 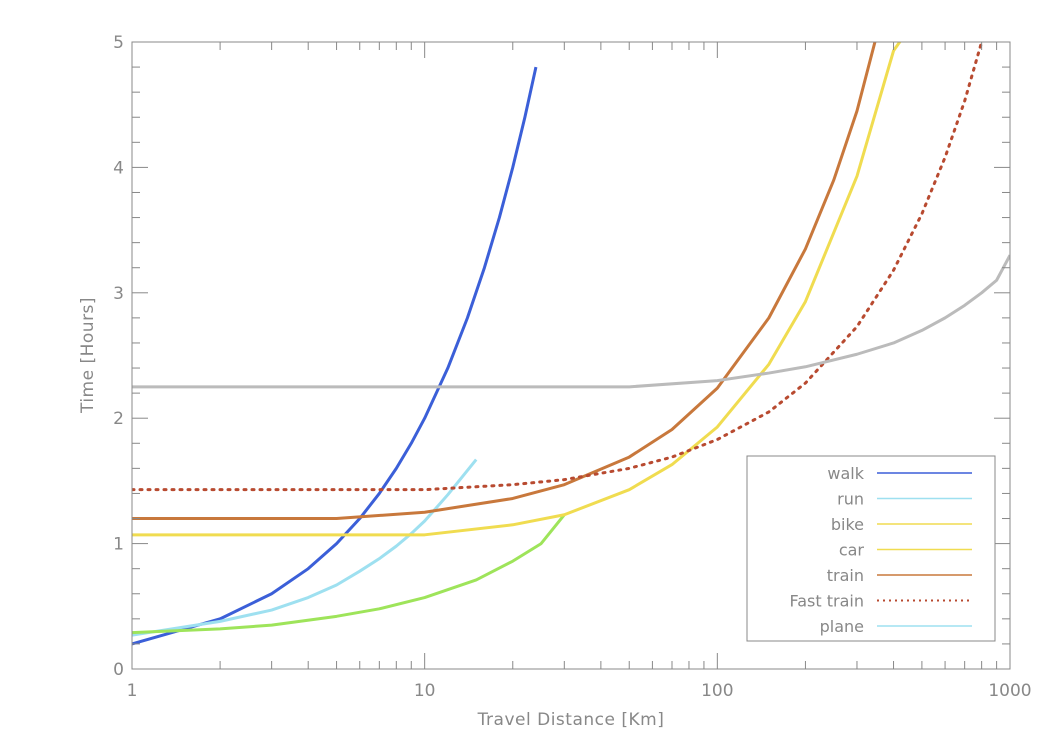 What do you see at coordinates (852, 550) in the screenshot?
I see `legend-label: car` at bounding box center [852, 550].